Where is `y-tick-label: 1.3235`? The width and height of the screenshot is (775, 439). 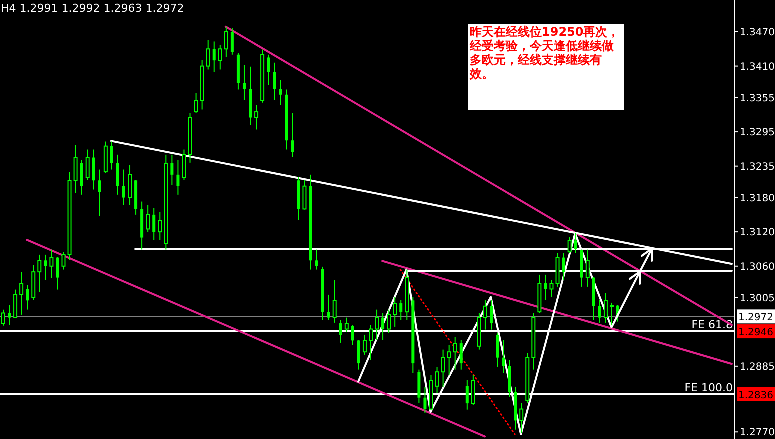 y-tick-label: 1.3235 is located at coordinates (757, 167).